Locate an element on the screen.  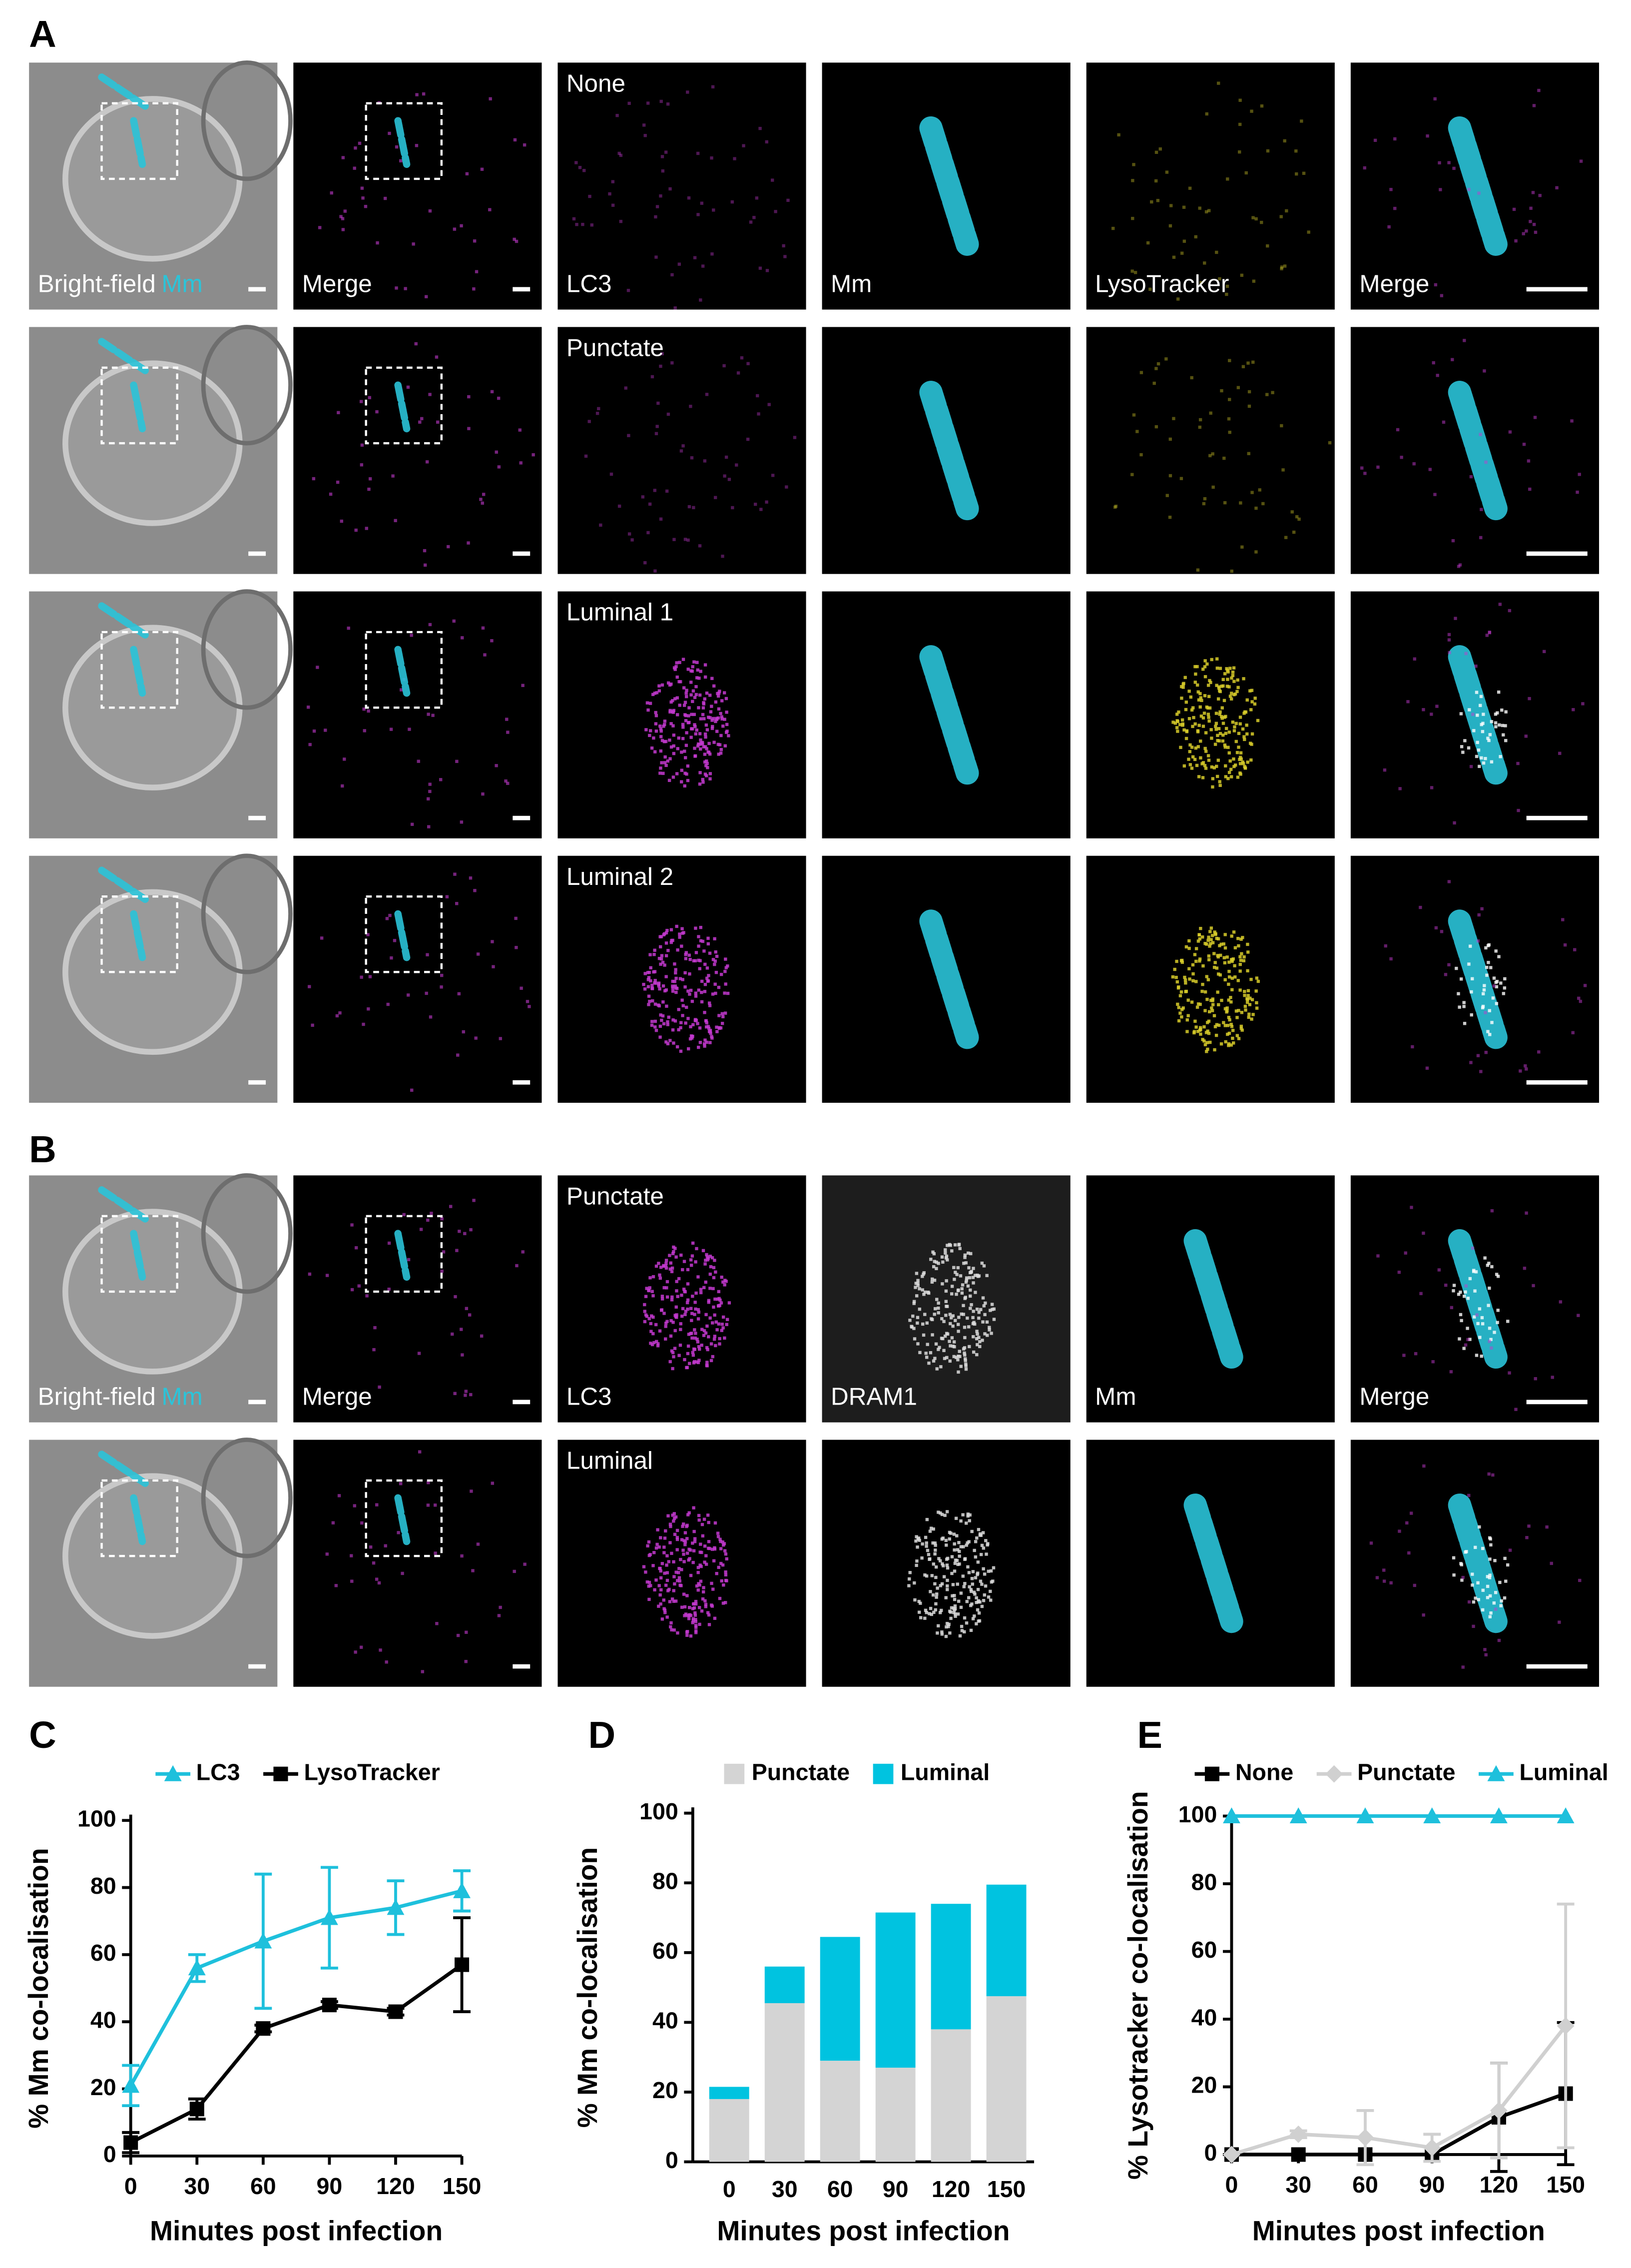
bacterium is located at coordinates (1213, 1299).